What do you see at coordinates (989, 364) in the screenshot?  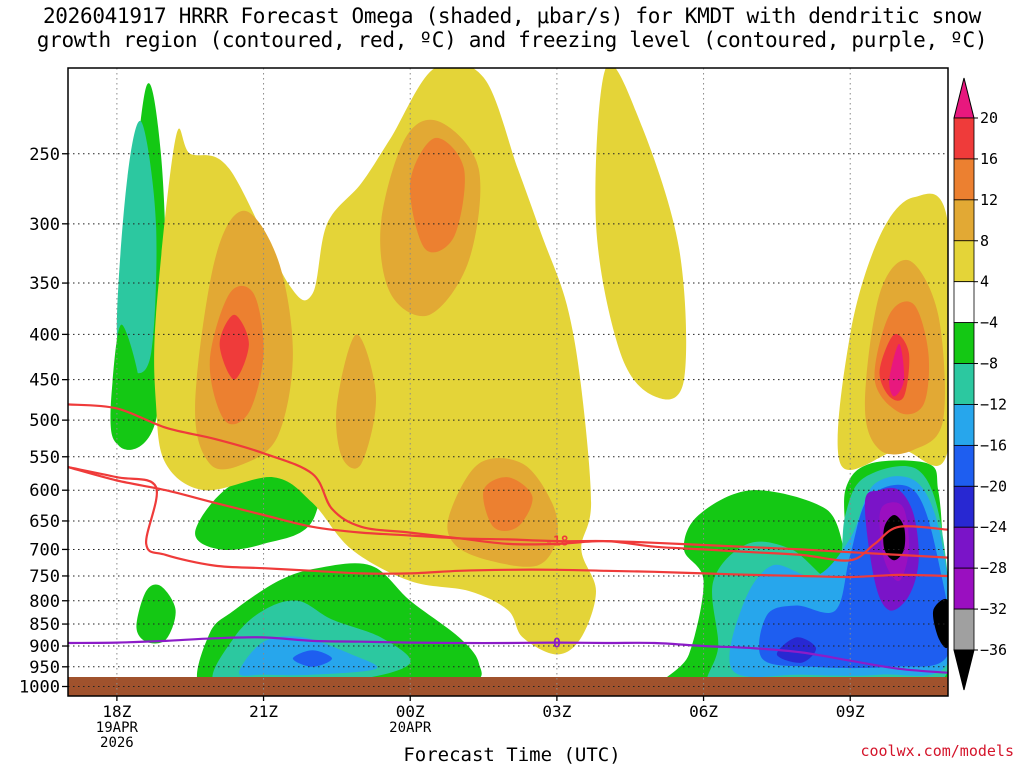 I see `colorbar-label: −8` at bounding box center [989, 364].